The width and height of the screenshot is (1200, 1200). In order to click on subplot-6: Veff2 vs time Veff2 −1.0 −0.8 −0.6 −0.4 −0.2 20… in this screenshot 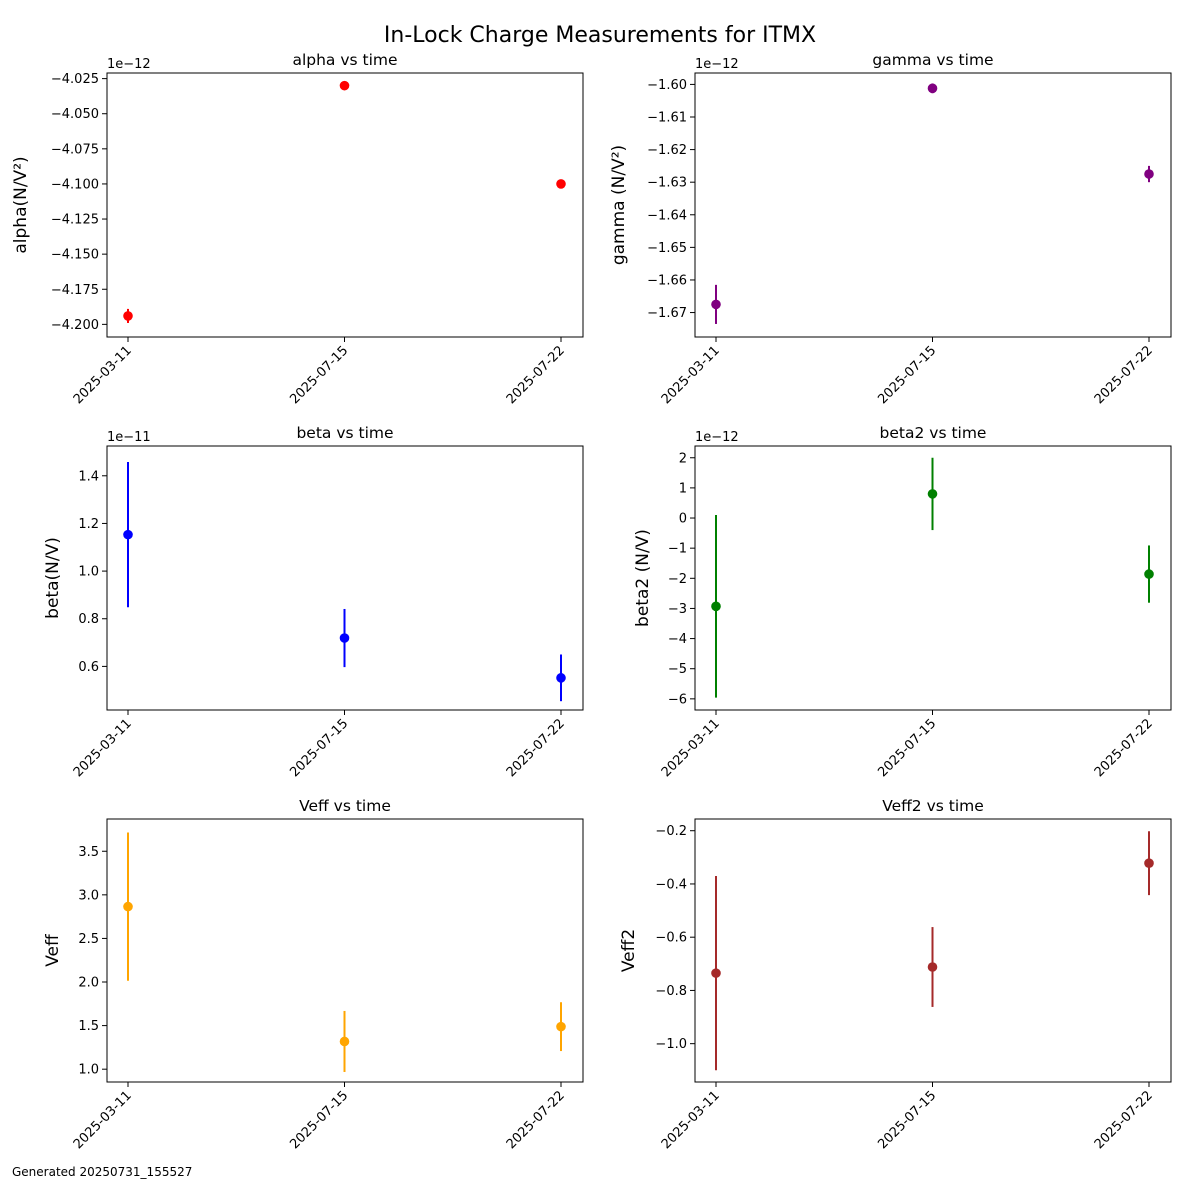, I will do `click(895, 974)`.